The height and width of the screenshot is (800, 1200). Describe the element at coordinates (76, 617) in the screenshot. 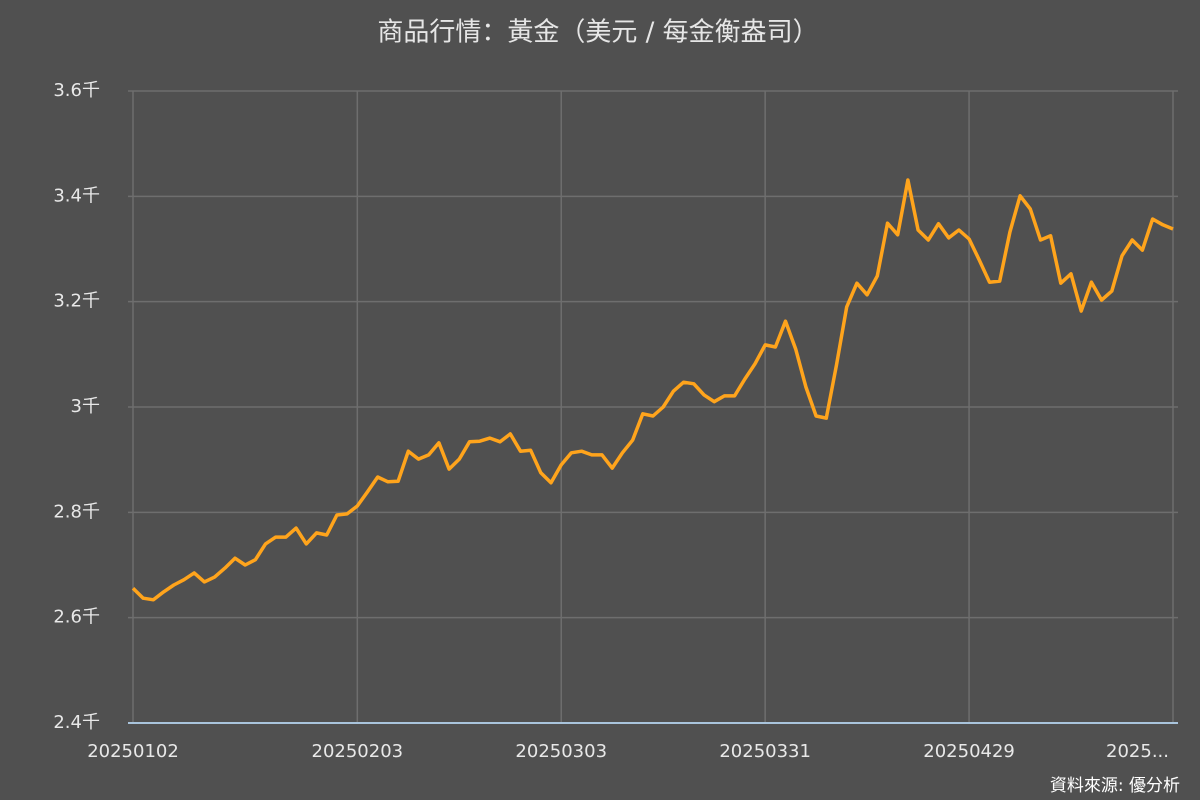

I see `y-tick-label: 2.6千` at that location.